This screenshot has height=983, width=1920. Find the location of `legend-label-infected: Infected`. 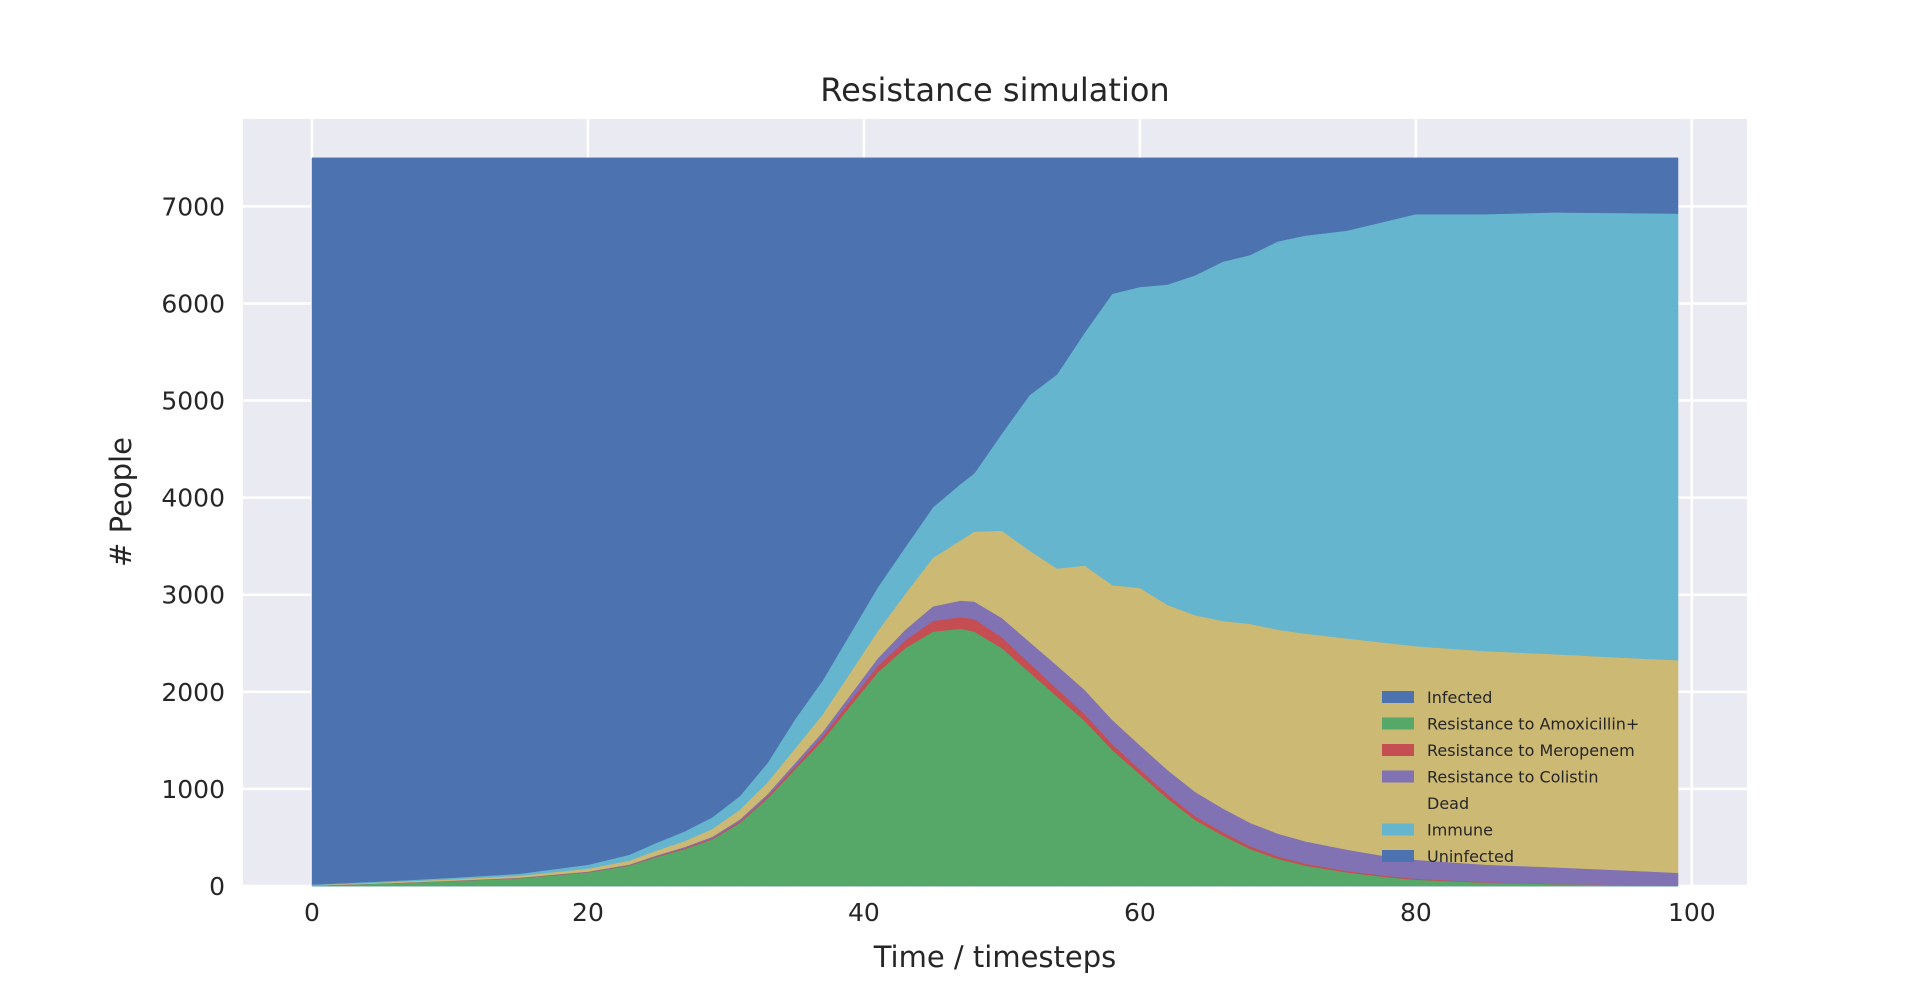

legend-label-infected: Infected is located at coordinates (1459, 697).